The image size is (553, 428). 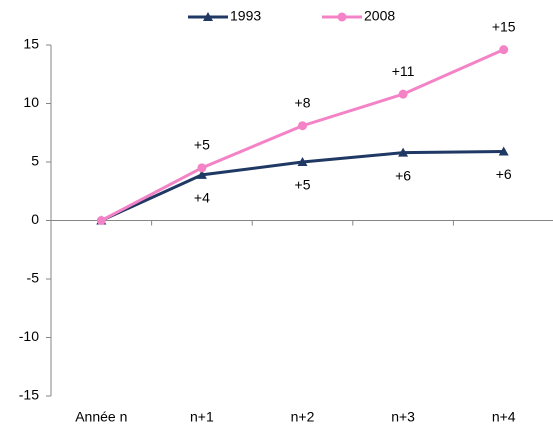 I want to click on data-label: +4, so click(x=202, y=198).